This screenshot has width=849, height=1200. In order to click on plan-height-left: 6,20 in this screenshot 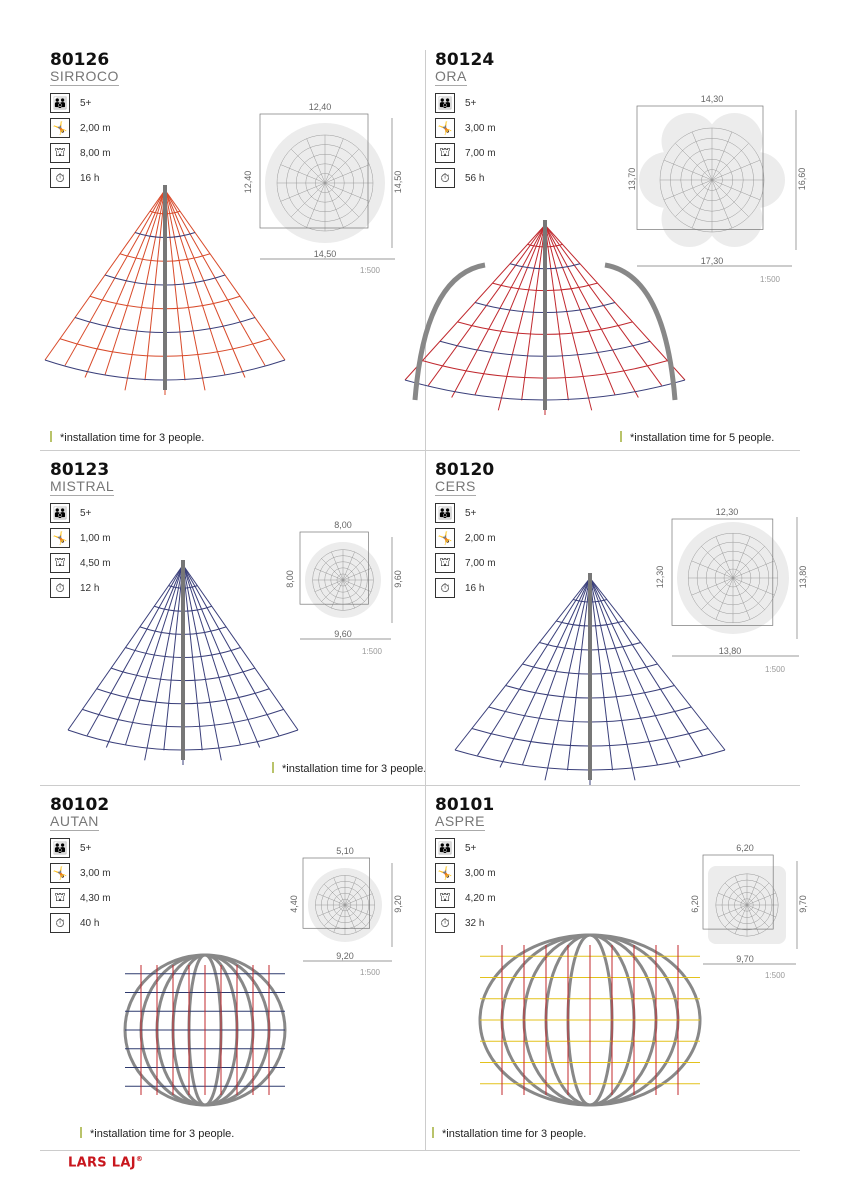, I will do `click(695, 904)`.